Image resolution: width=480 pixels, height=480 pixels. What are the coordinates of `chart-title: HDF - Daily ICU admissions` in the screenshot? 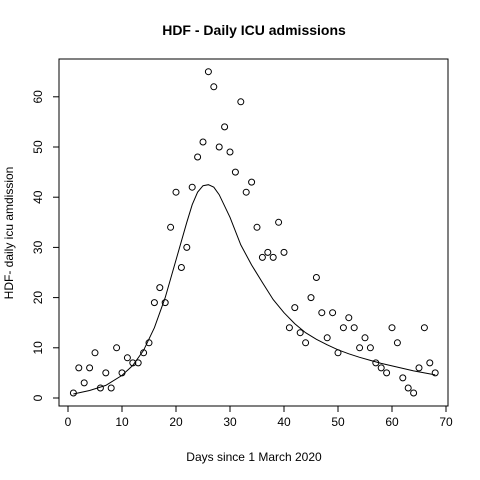 It's located at (254, 30).